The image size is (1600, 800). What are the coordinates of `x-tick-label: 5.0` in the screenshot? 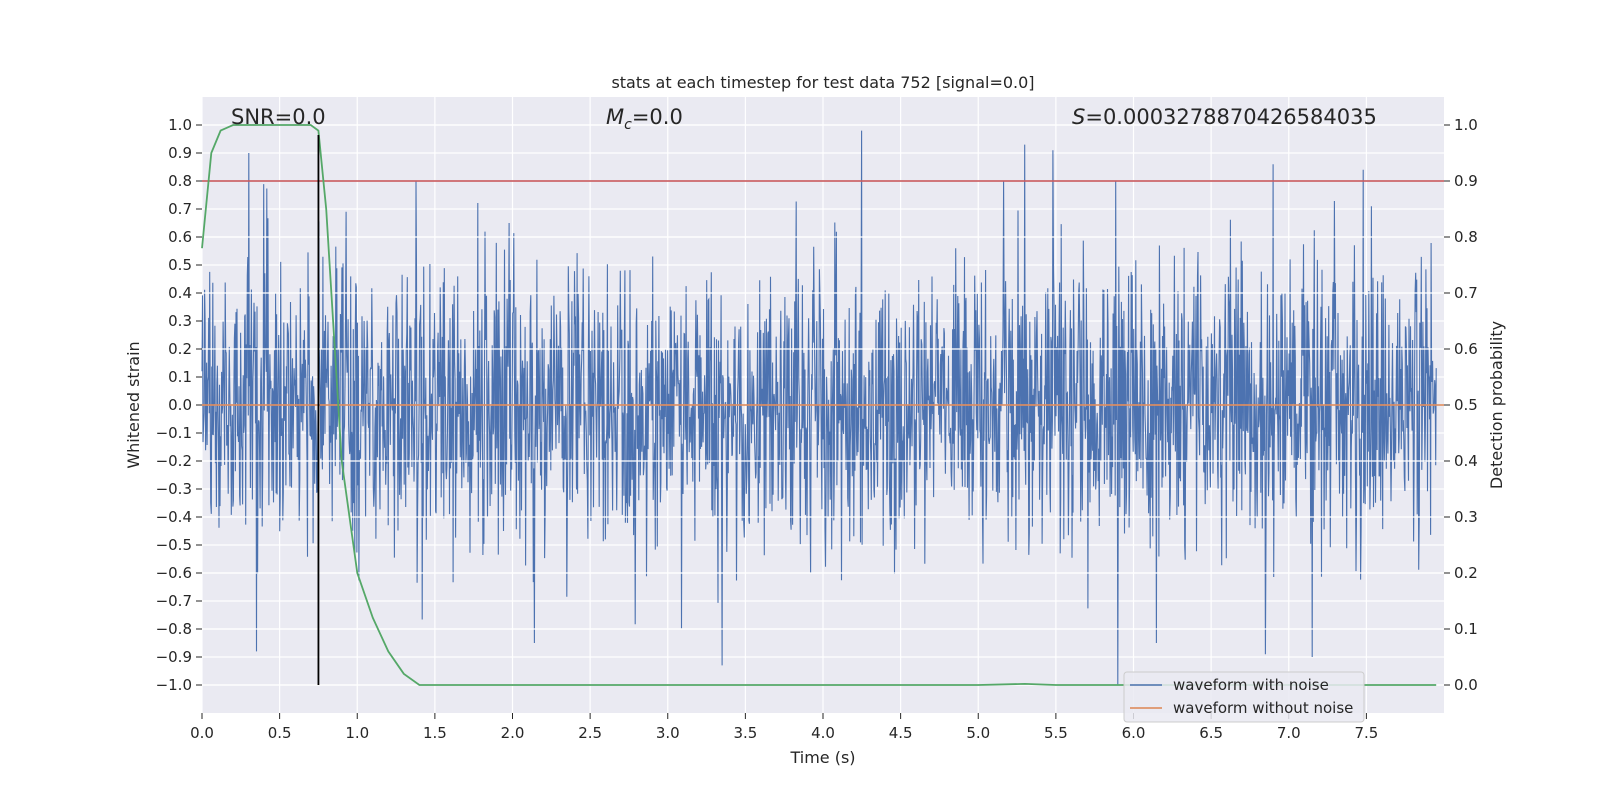 It's located at (978, 733).